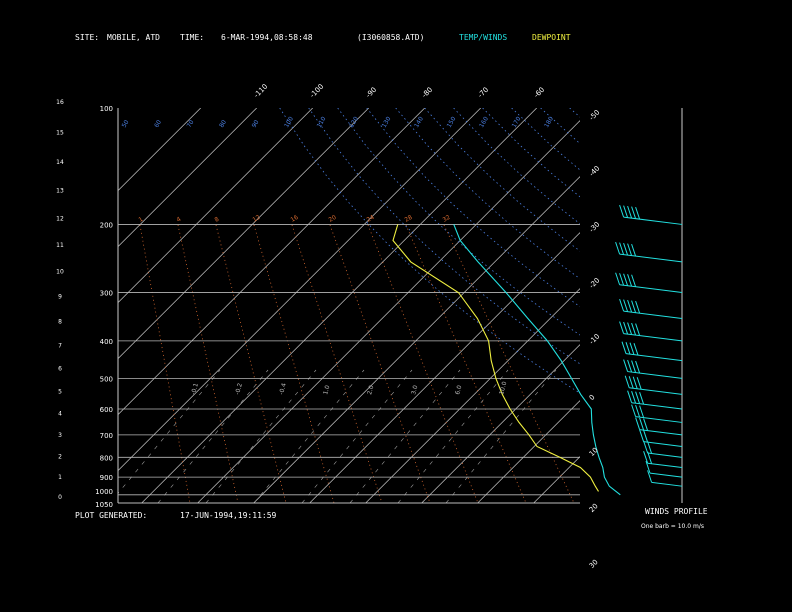  Describe the element at coordinates (483, 37) in the screenshot. I see `legend-temp-winds: TEMP/WINDS` at that location.